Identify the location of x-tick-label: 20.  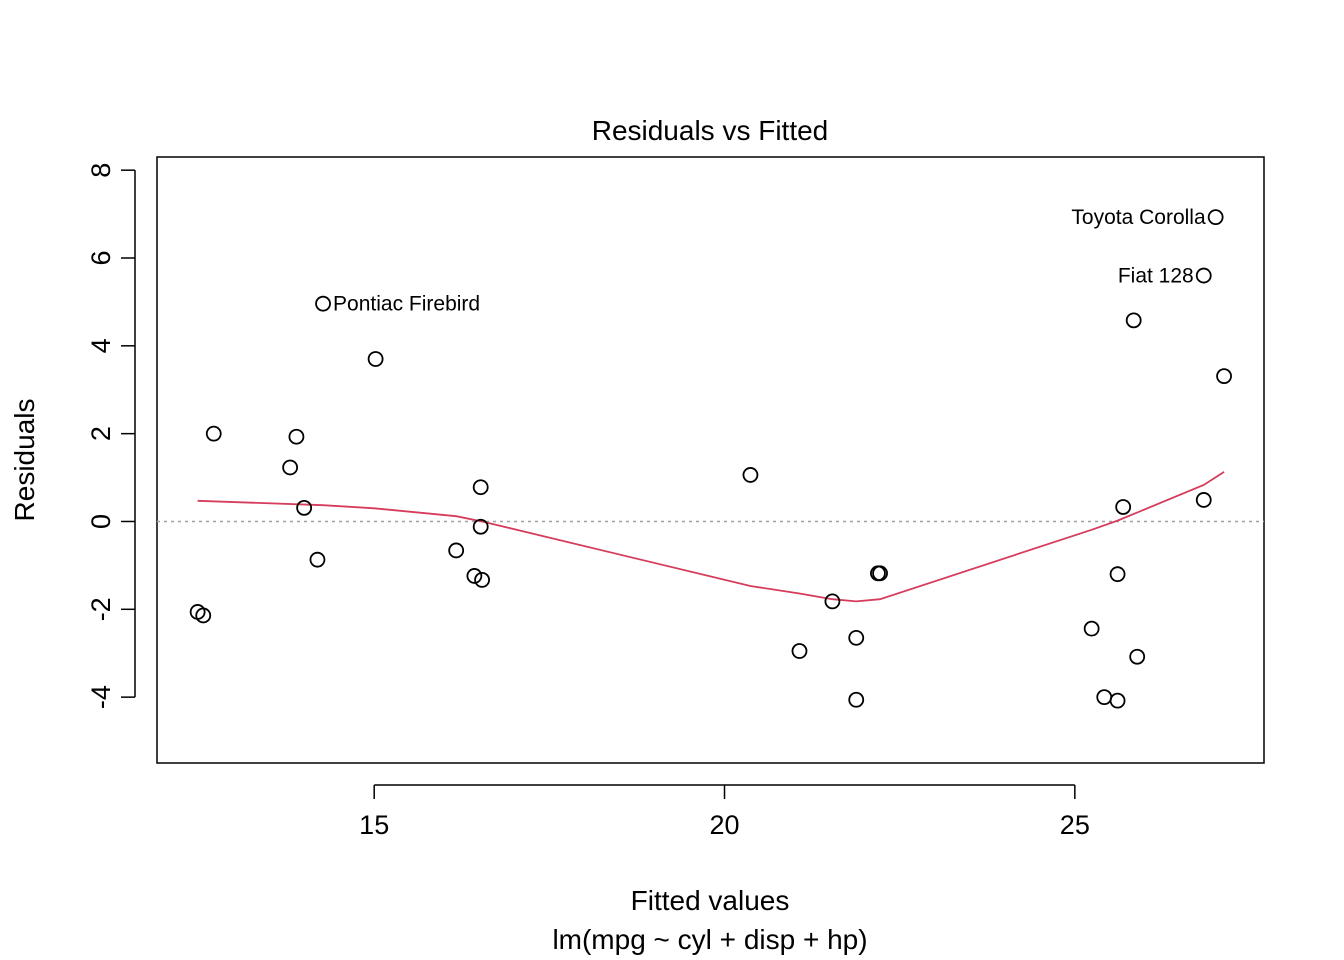
(724, 825).